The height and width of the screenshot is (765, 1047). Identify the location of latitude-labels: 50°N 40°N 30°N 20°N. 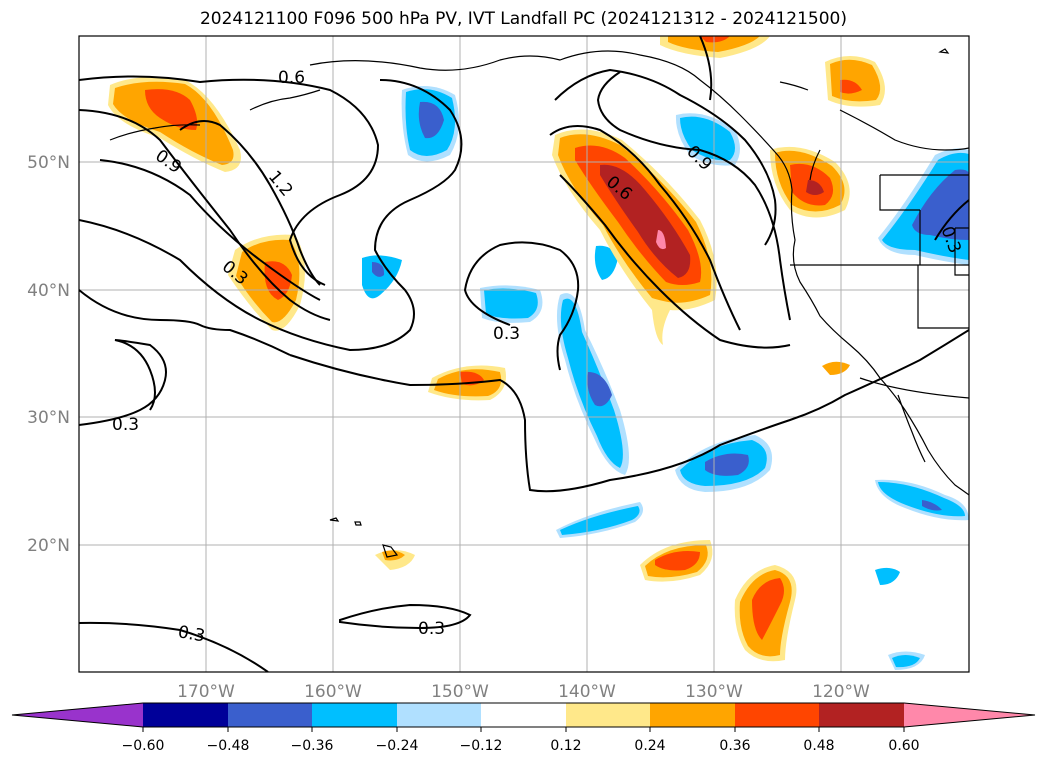
(48, 354).